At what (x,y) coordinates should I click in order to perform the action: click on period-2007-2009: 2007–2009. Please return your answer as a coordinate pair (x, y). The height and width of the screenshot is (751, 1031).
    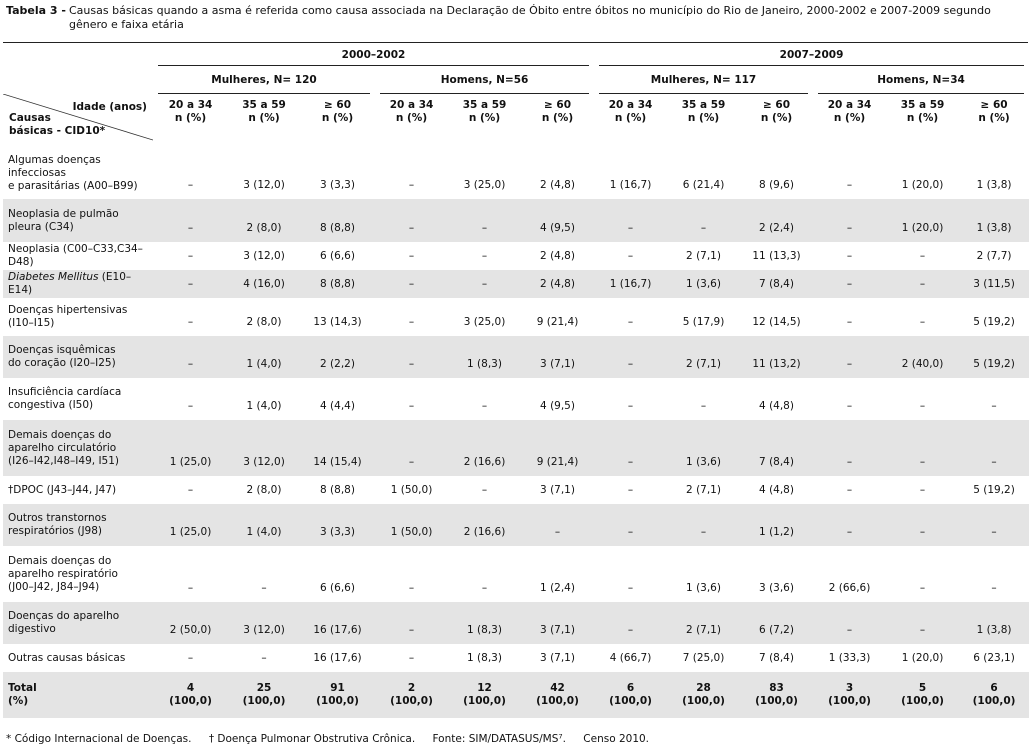
    Looking at the image, I should click on (811, 55).